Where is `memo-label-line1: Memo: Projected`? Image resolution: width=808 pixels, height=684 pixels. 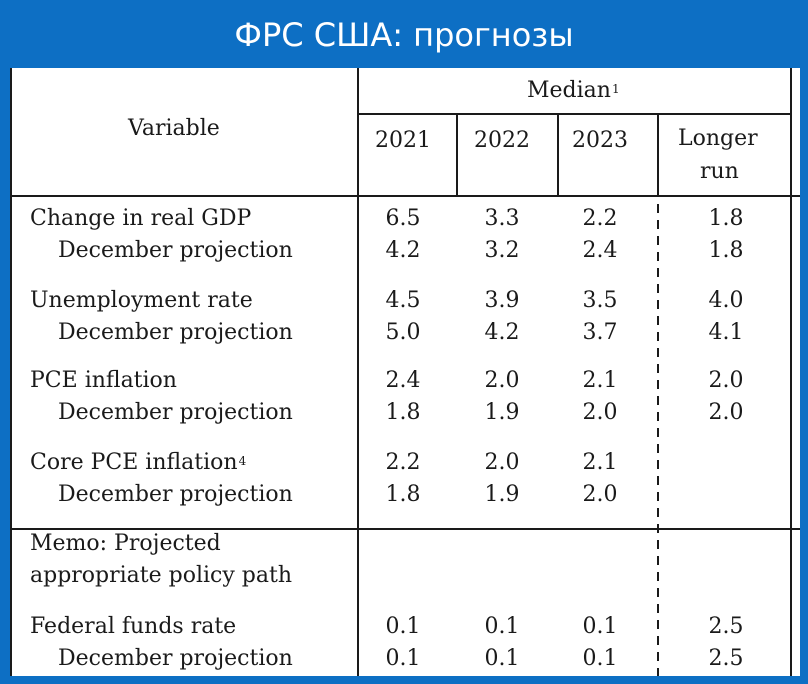
memo-label-line1: Memo: Projected is located at coordinates (125, 543).